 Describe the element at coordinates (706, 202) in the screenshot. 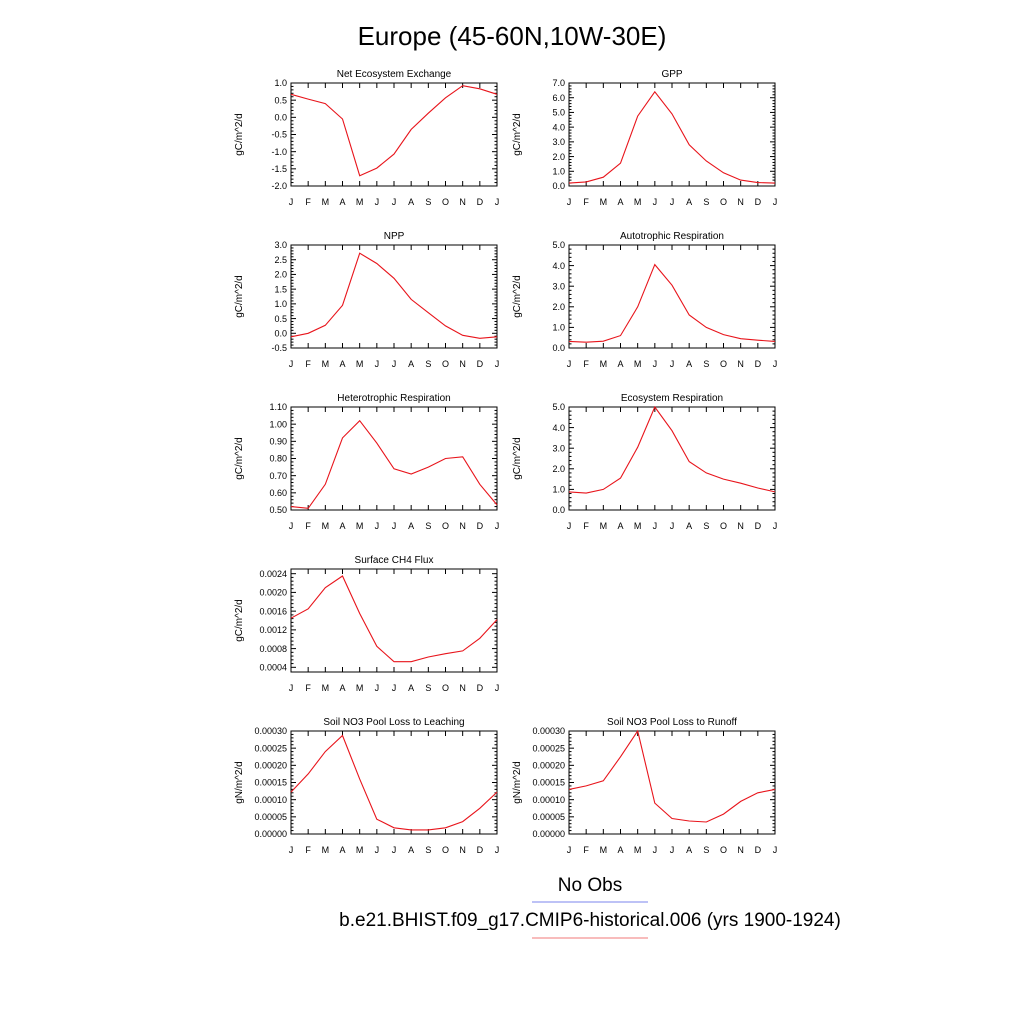

I see `x-tick-label: S` at that location.